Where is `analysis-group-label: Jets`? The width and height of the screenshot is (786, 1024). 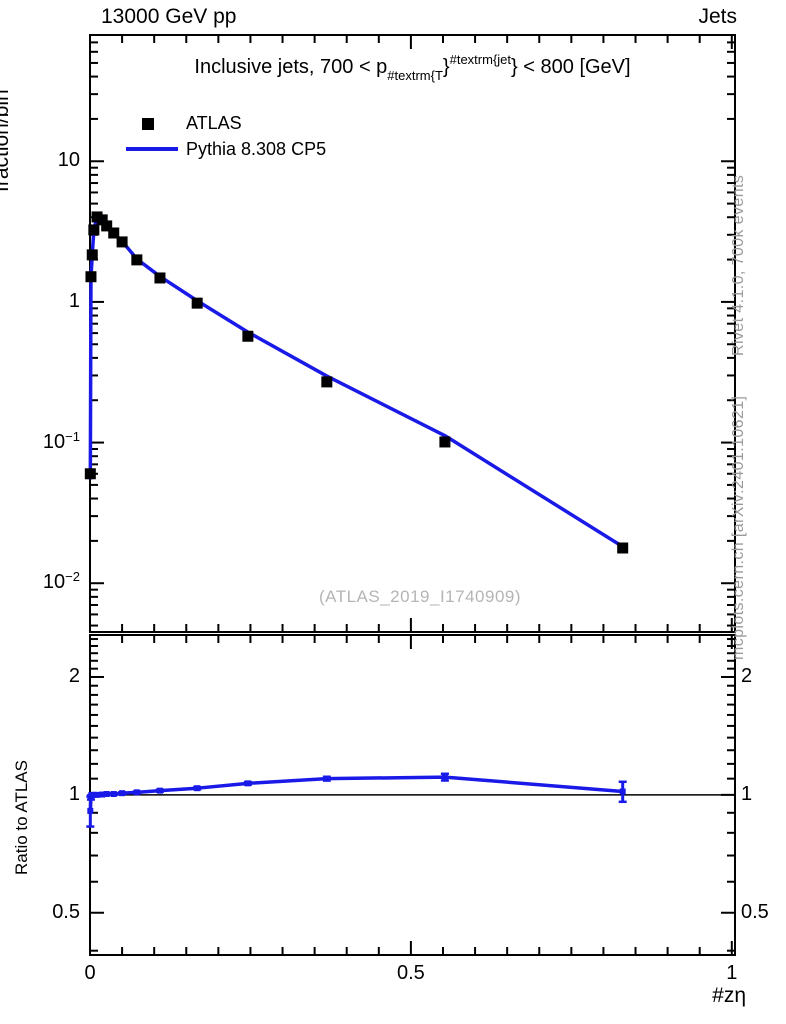
analysis-group-label: Jets is located at coordinates (717, 16).